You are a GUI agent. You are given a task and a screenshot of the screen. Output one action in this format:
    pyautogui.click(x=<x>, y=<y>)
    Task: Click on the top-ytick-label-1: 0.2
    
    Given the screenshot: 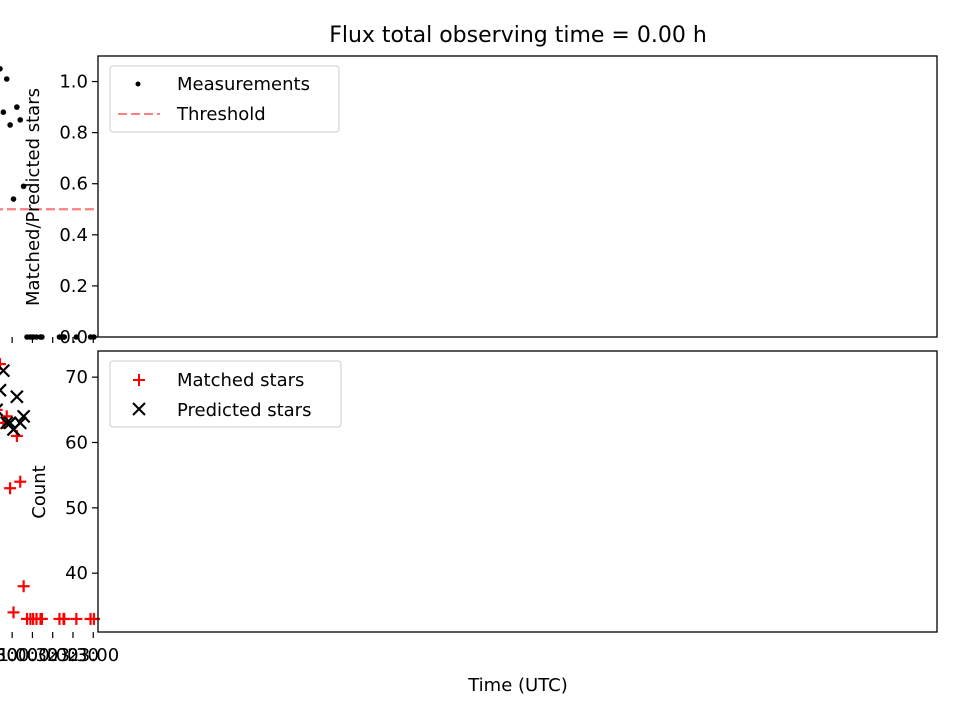 What is the action you would take?
    pyautogui.click(x=73, y=286)
    